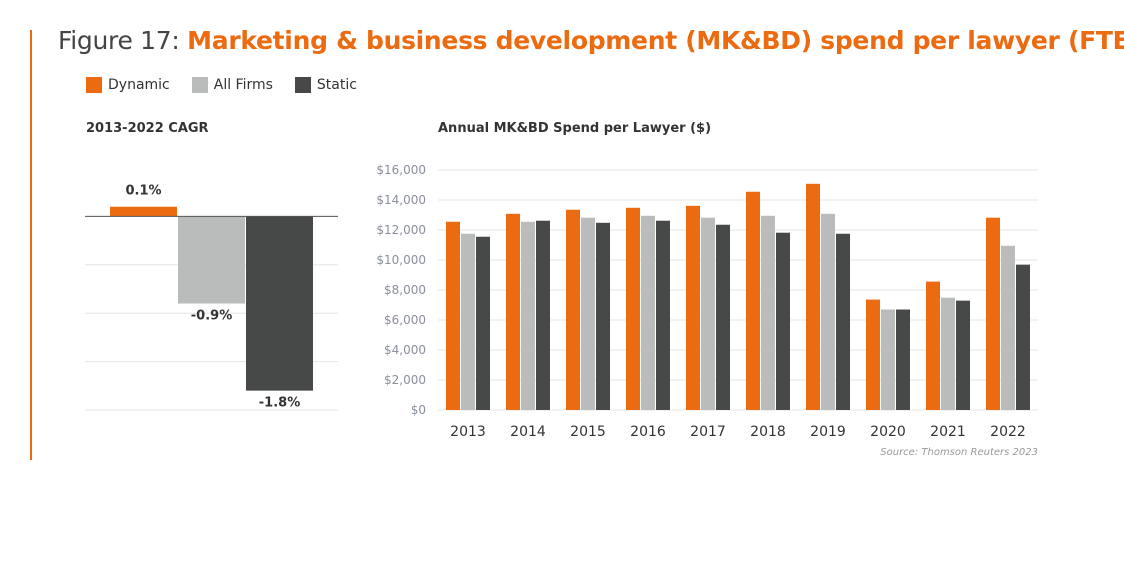 The height and width of the screenshot is (563, 1124). I want to click on bar-static-2022, so click(1023, 337).